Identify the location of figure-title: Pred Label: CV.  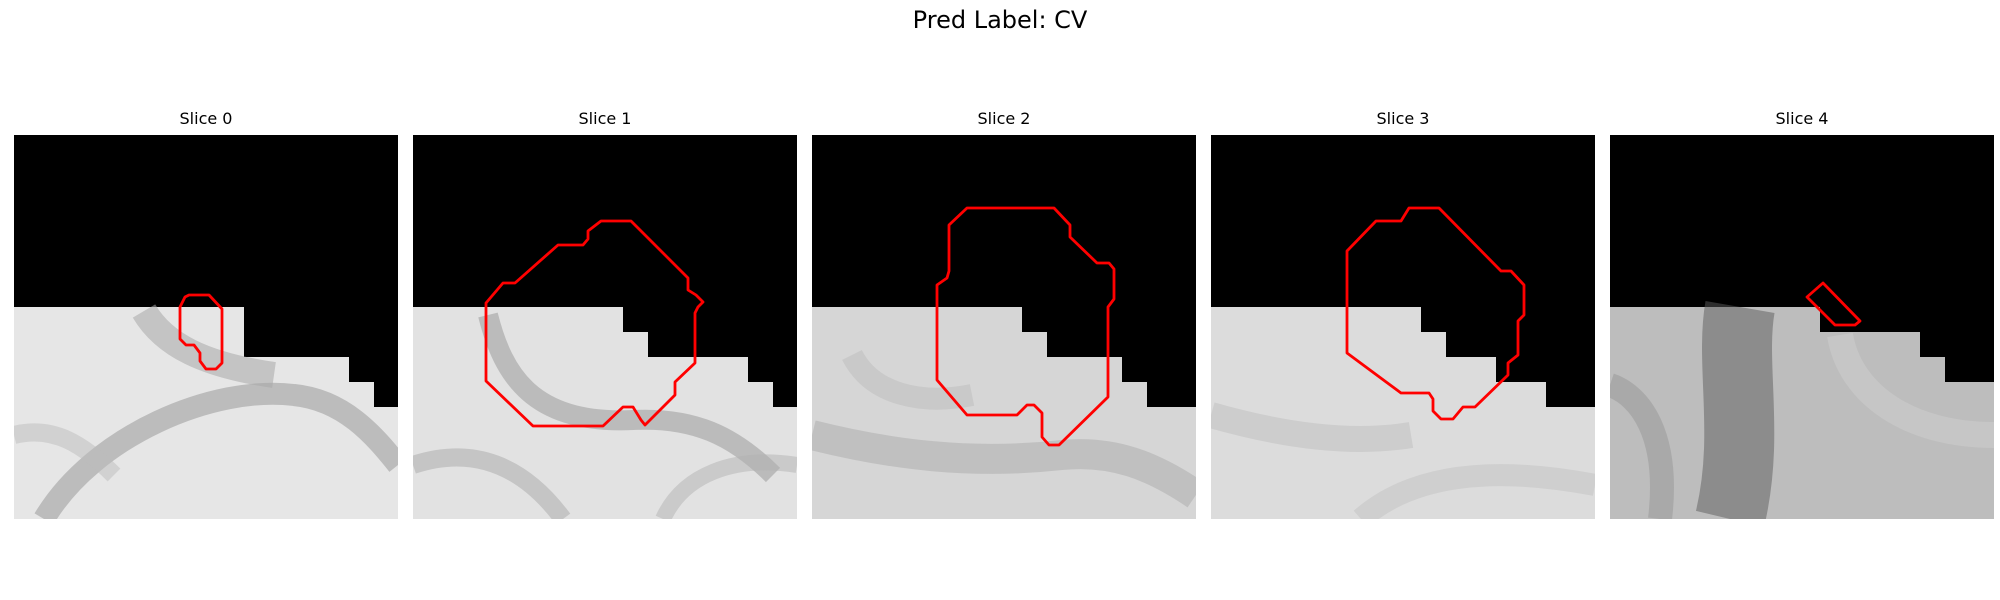
(1000, 20).